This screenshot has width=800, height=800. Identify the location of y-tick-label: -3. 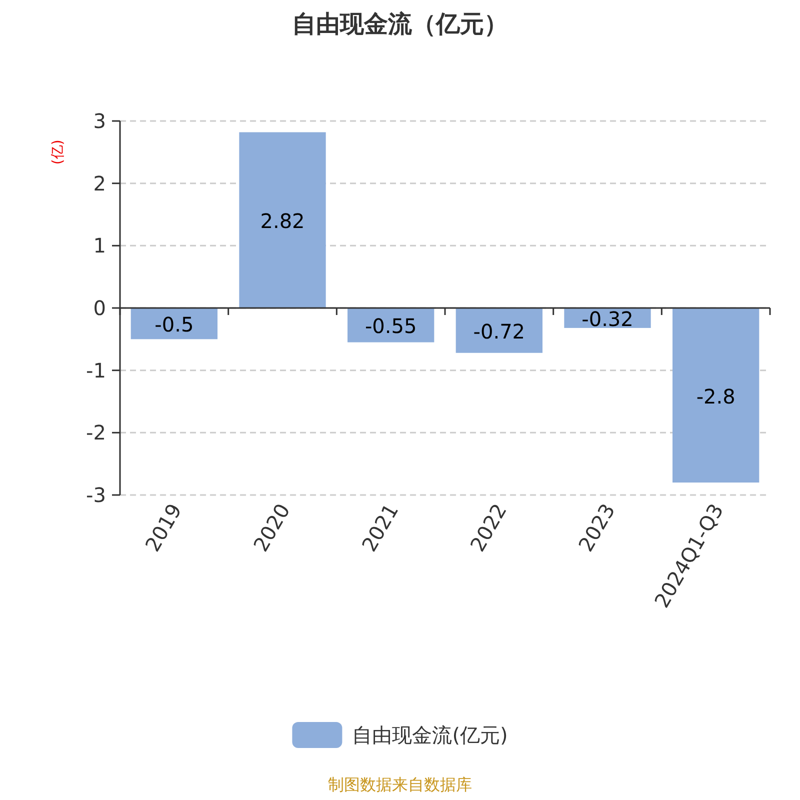
(96, 495).